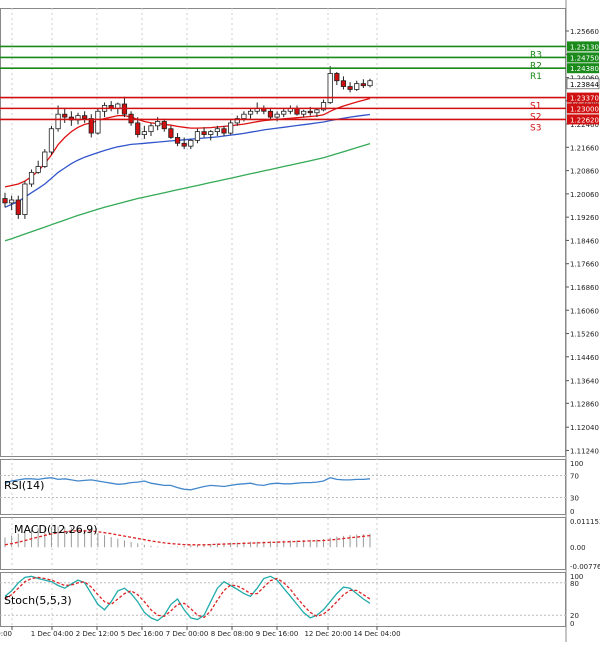  I want to click on time-tick-label: 8 Dec 08:00, so click(232, 634).